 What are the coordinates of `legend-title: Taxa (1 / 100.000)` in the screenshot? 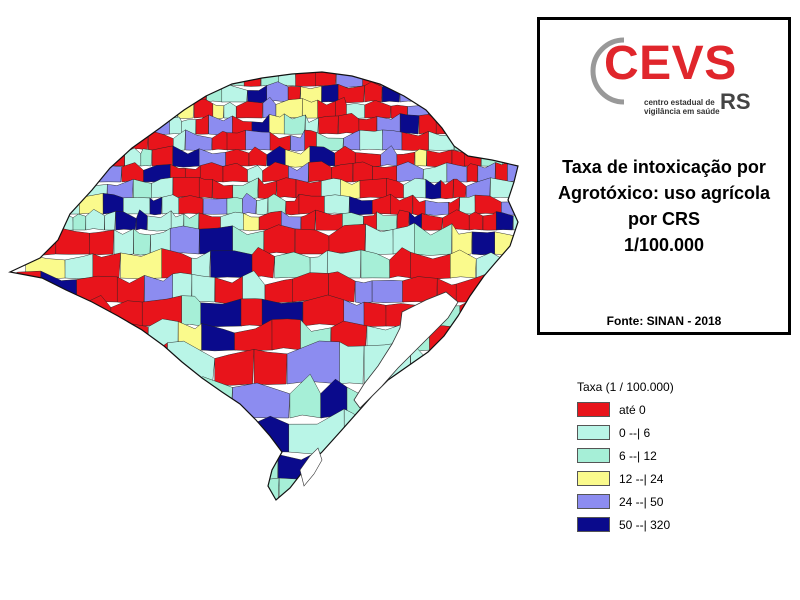 It's located at (625, 387).